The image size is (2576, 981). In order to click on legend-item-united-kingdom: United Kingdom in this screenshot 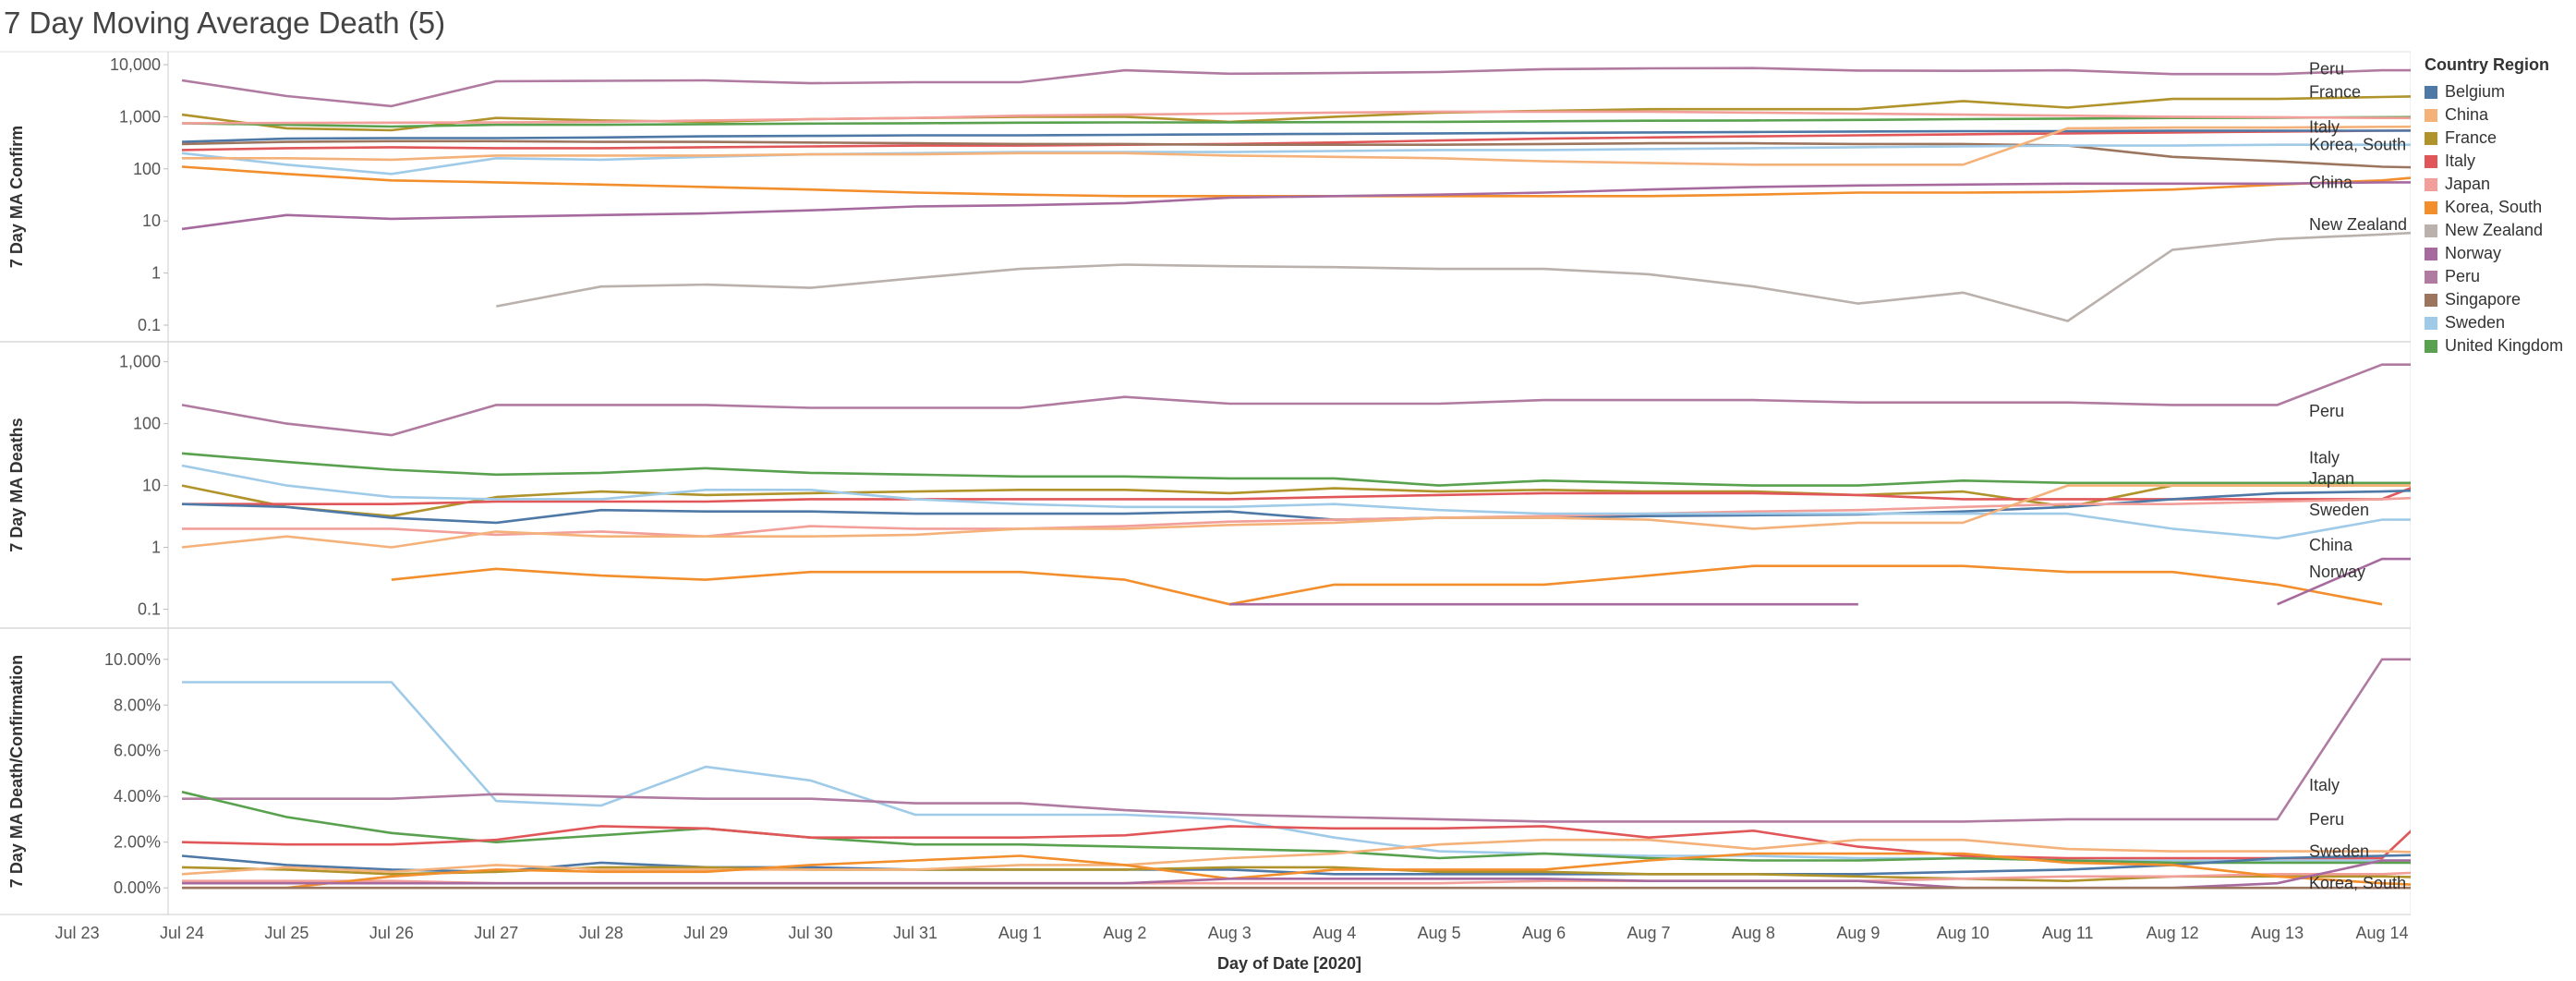, I will do `click(2498, 345)`.